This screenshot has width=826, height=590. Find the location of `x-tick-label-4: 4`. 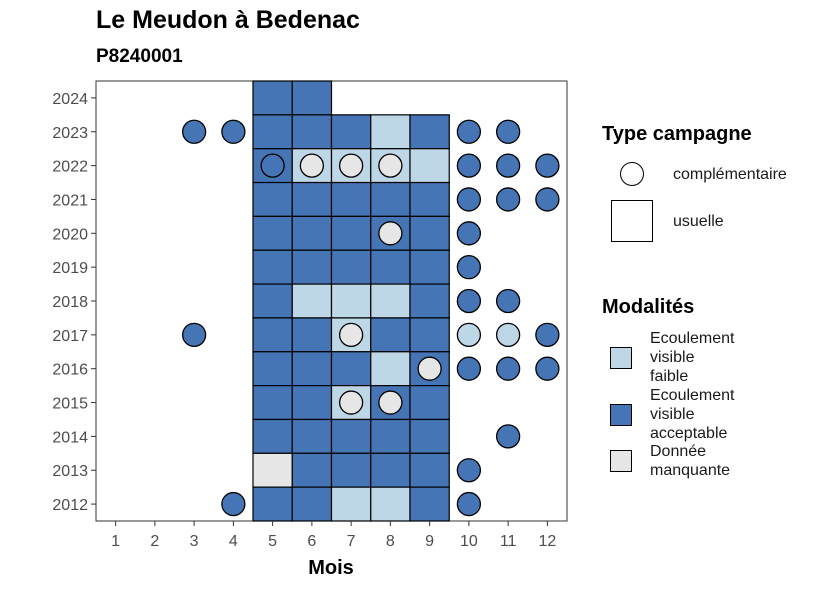

x-tick-label-4: 4 is located at coordinates (233, 541).